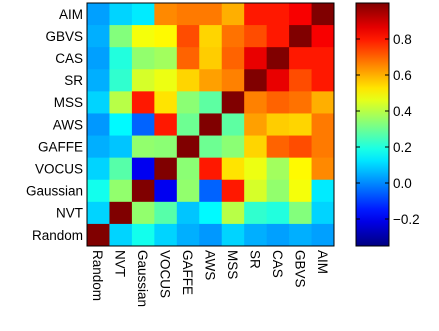 Image resolution: width=439 pixels, height=331 pixels. Describe the element at coordinates (71, 14) in the screenshot. I see `row-label: AIM` at that location.